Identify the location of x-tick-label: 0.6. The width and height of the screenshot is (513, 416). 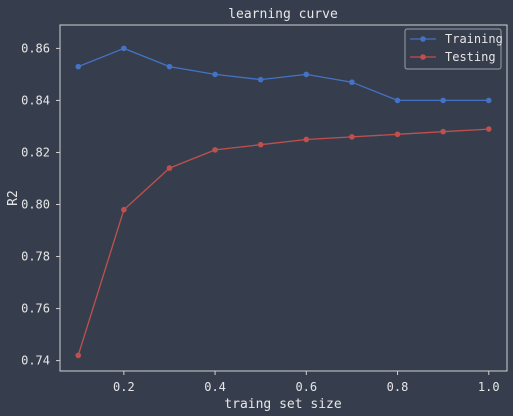
(306, 387).